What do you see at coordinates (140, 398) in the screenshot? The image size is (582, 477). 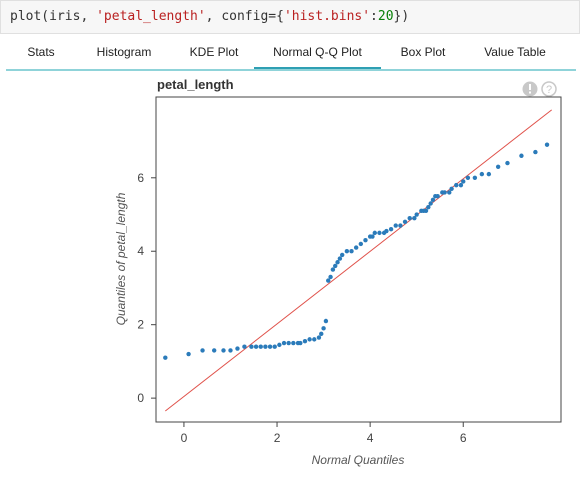 I see `y-tick-label: 0` at bounding box center [140, 398].